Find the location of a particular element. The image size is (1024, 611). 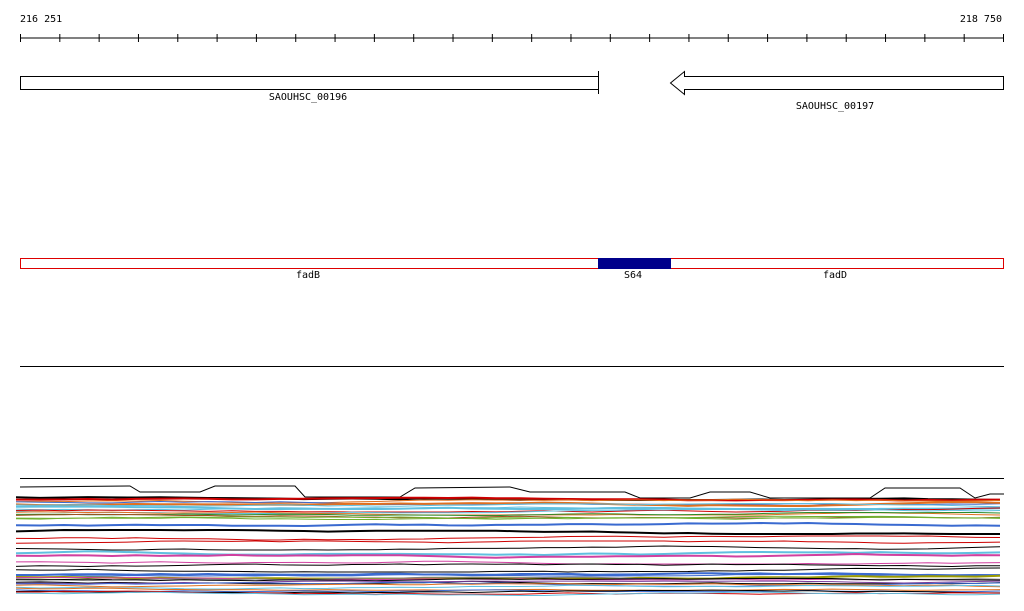

gene is located at coordinates (309, 83).